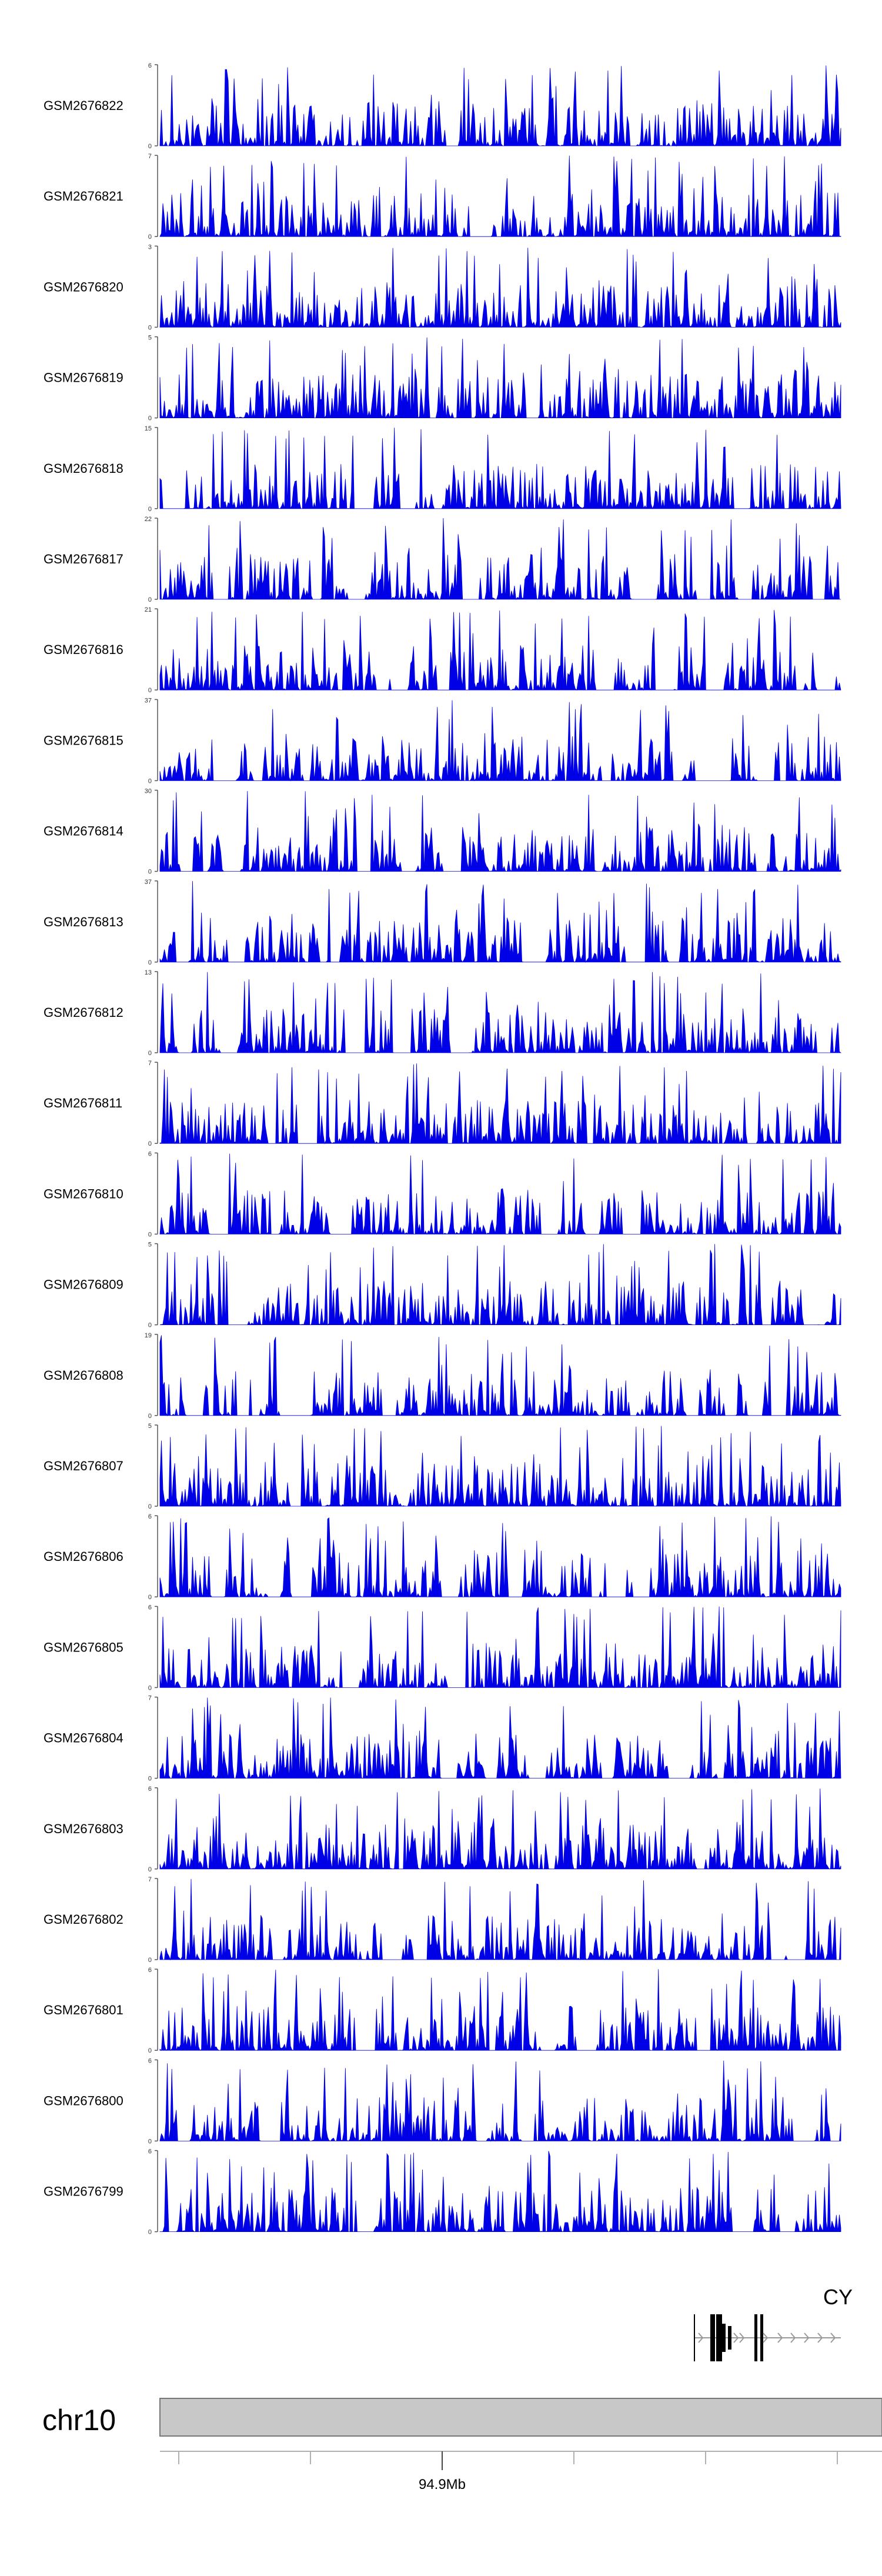 This screenshot has width=882, height=2576. I want to click on track-GSM2676816: GSM2676816 21 0, so click(442, 650).